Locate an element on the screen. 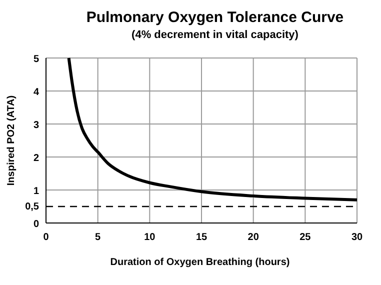  x-tick-label: 30 is located at coordinates (357, 237).